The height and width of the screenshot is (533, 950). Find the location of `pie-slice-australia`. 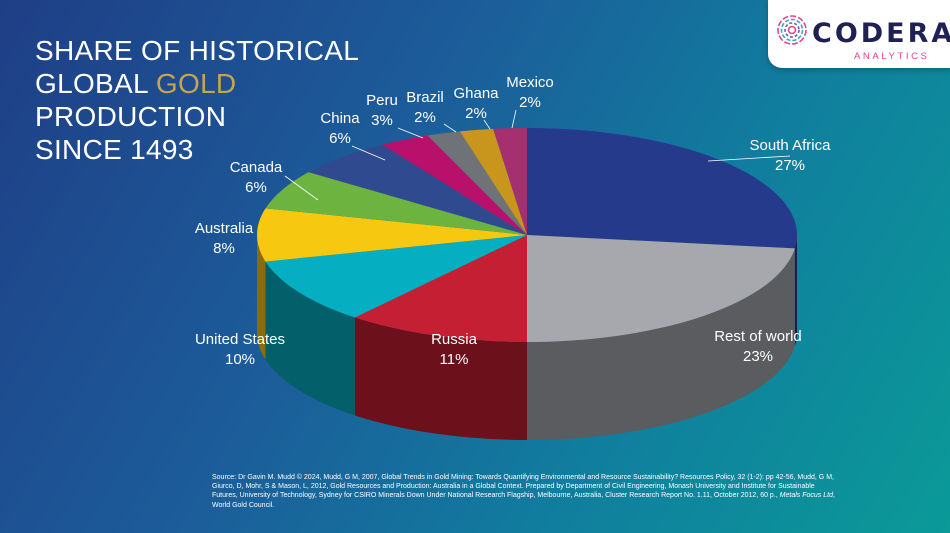

pie-slice-australia is located at coordinates (392, 235).